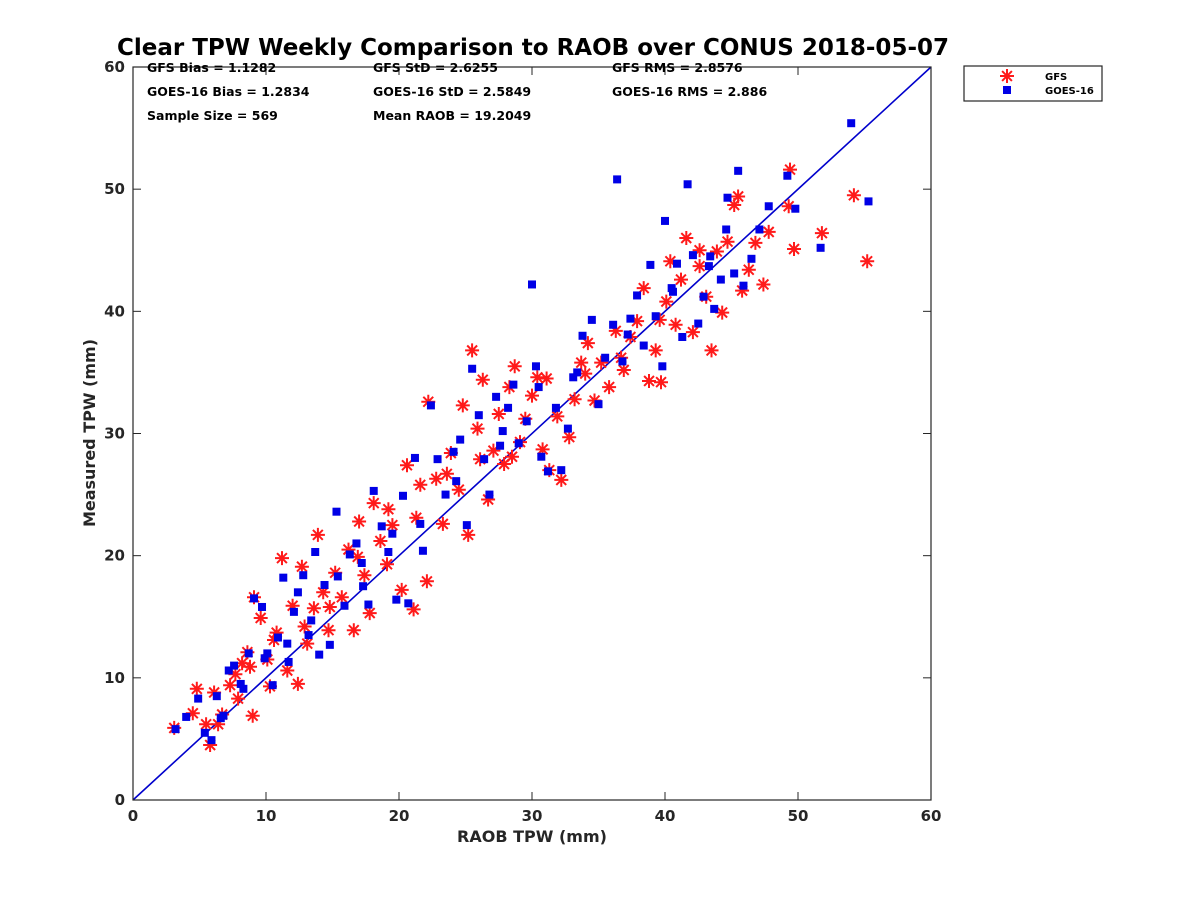  I want to click on legend-box, so click(1033, 83).